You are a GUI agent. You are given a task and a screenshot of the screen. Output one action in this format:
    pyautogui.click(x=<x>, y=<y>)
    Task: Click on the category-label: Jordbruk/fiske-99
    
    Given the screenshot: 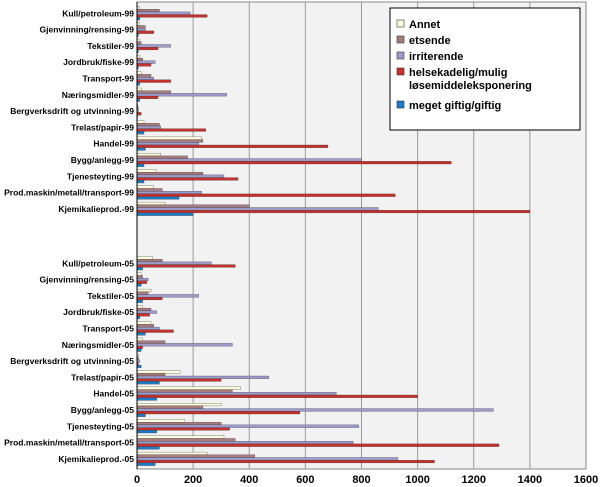 What is the action you would take?
    pyautogui.click(x=98, y=62)
    